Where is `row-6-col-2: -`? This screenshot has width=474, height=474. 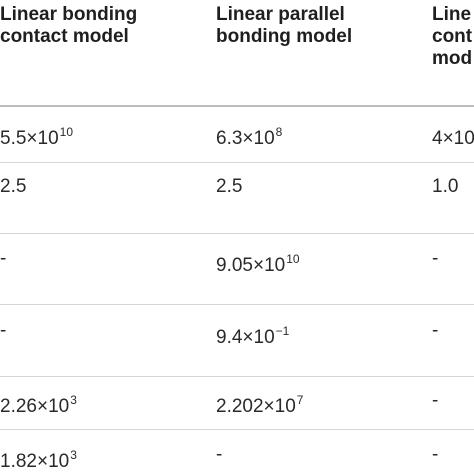
row-6-col-2: - is located at coordinates (219, 454).